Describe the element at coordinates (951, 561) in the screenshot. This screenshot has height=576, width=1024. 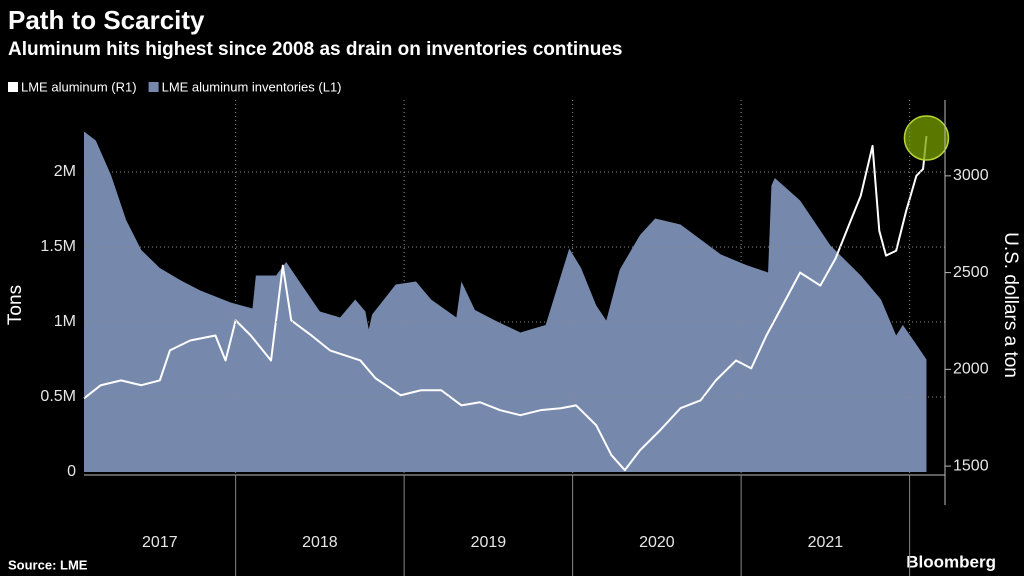
I see `brand-label: Bloomberg` at that location.